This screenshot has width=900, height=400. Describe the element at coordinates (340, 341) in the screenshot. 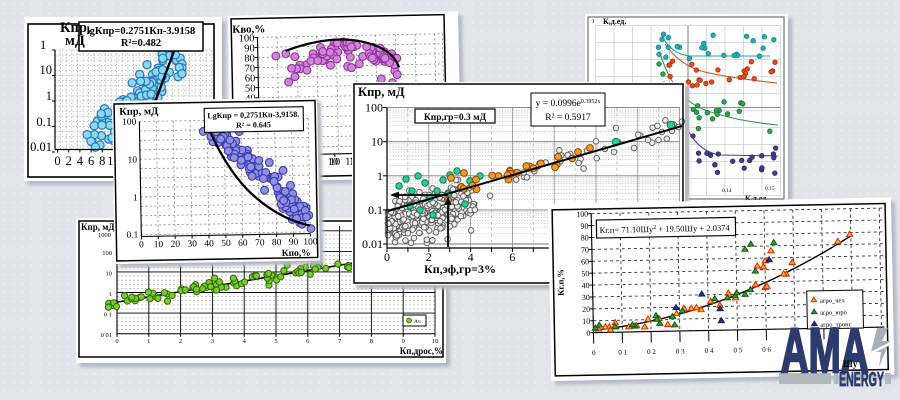

I see `svg-text: 7` at that location.